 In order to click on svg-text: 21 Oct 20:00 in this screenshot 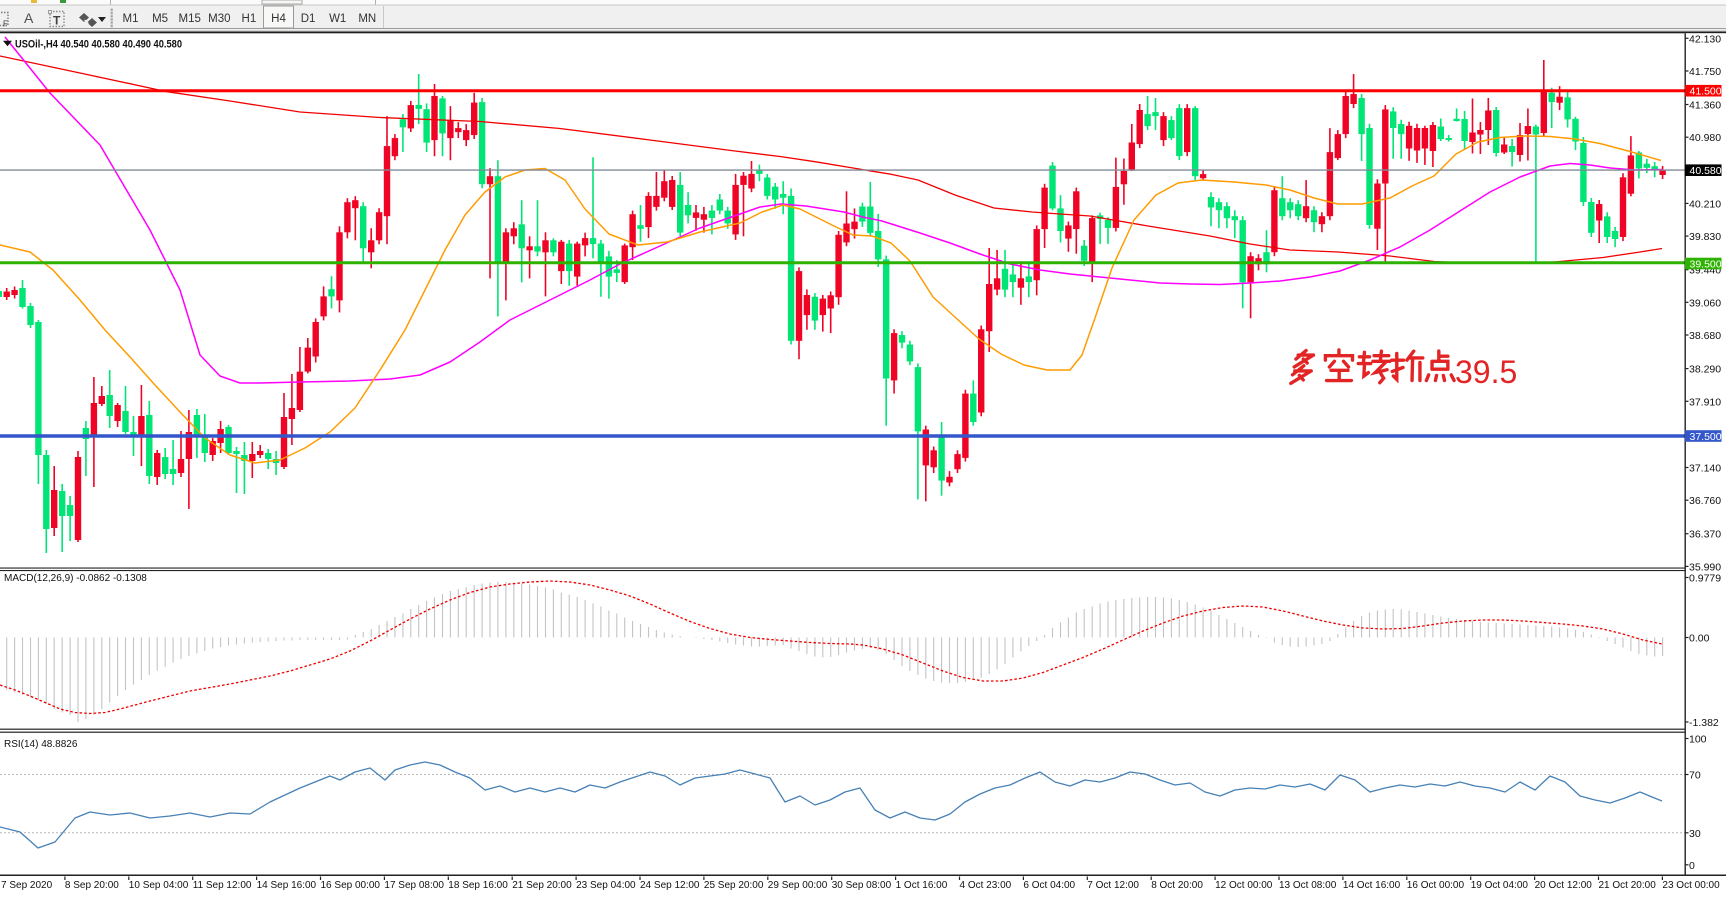, I will do `click(1628, 885)`.